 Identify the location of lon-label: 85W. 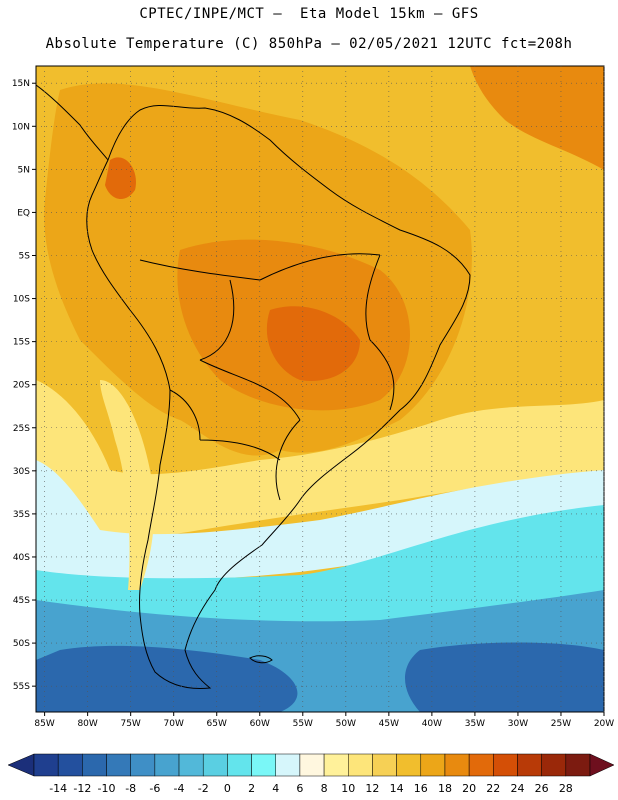
(44, 724).